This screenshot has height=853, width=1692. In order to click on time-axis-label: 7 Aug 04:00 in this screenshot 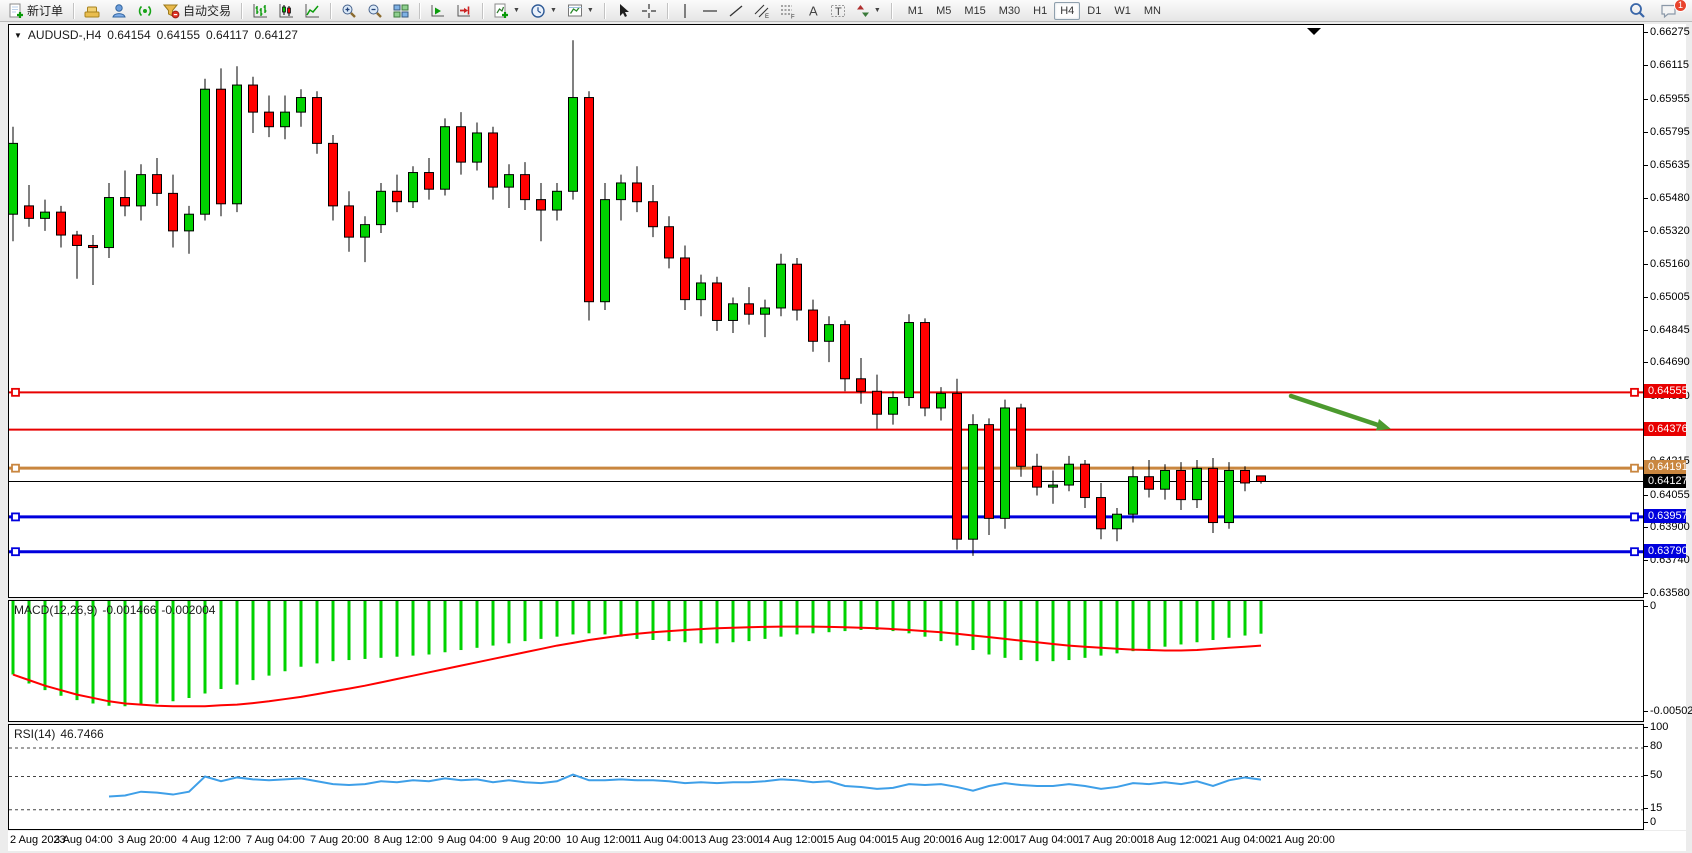, I will do `click(275, 840)`.